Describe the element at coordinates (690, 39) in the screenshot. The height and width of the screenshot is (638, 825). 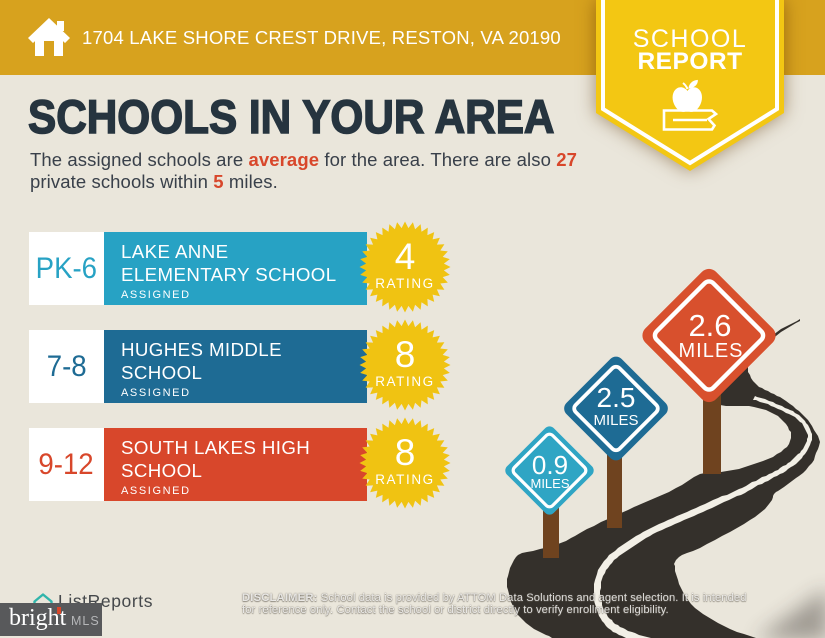
I see `svg-text: SCHOOL` at that location.